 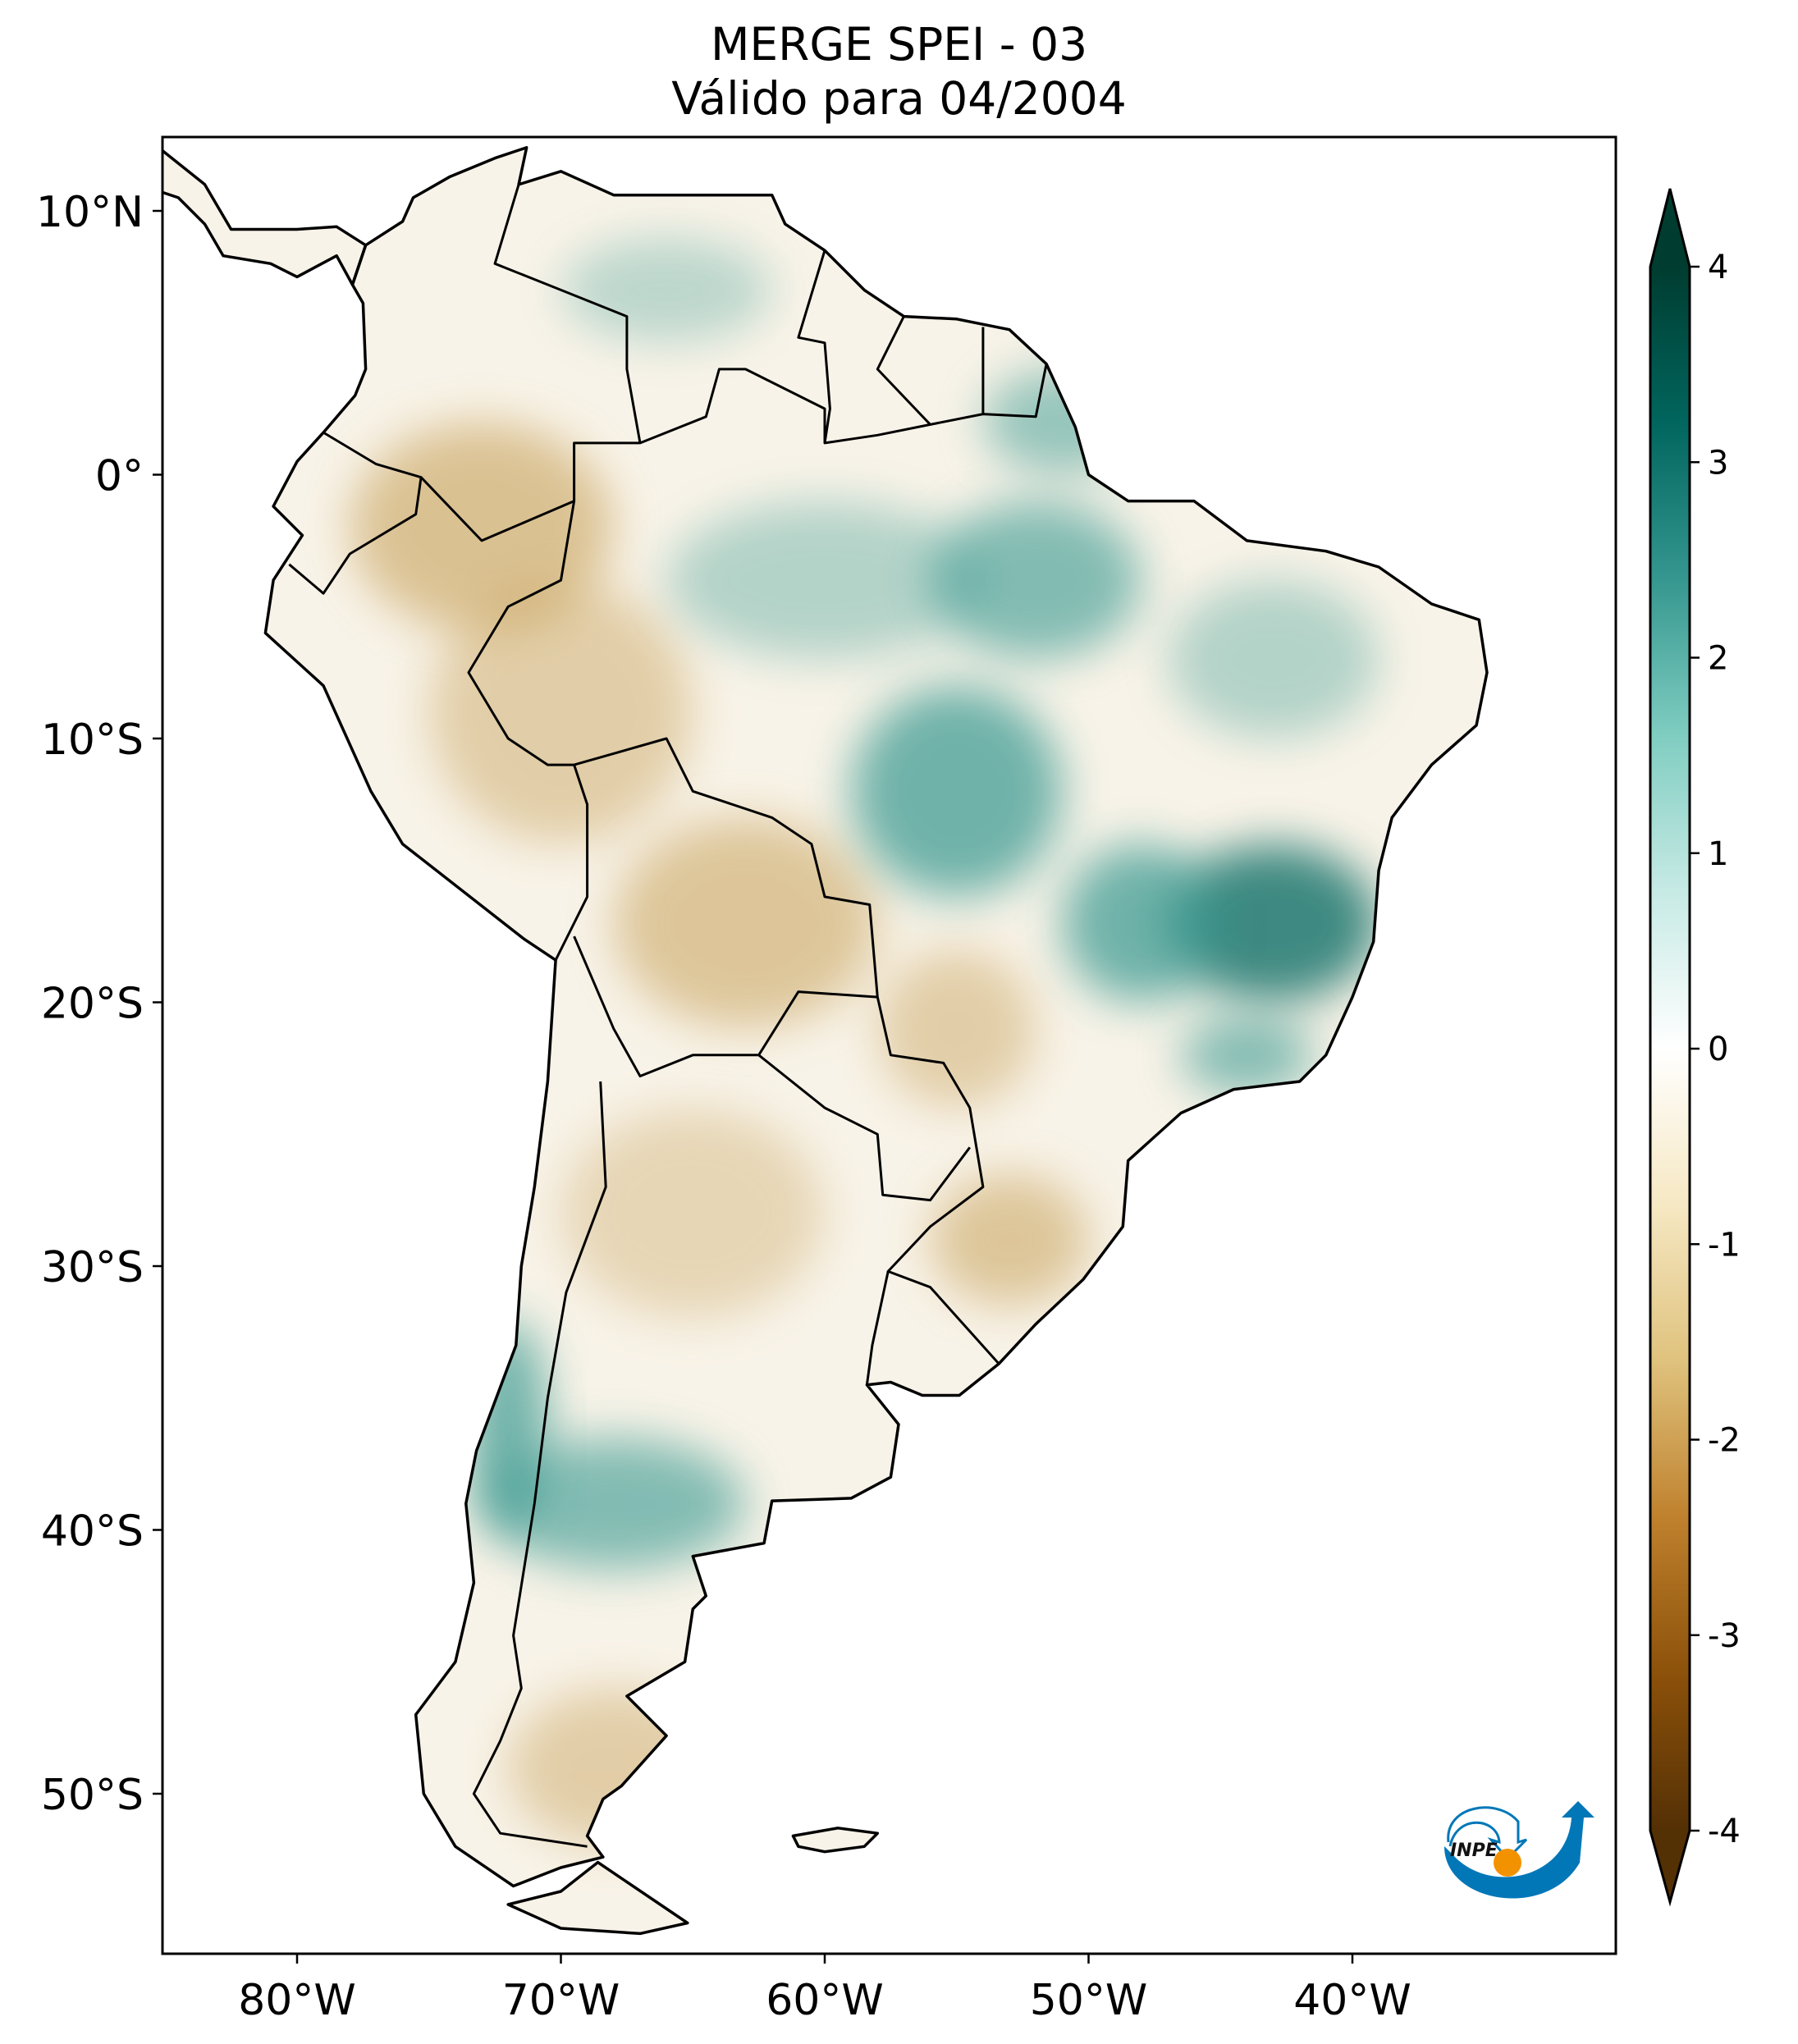 I want to click on colorbar-tick-label: -3, so click(x=1724, y=1636).